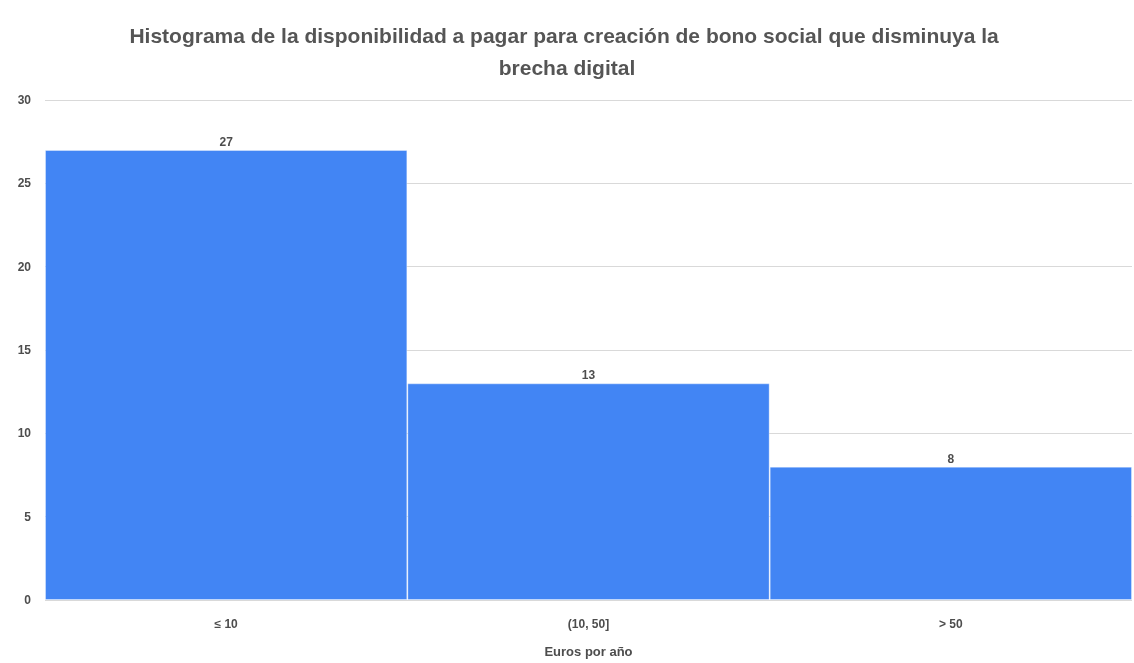 Image resolution: width=1134 pixels, height=663 pixels. Describe the element at coordinates (24, 100) in the screenshot. I see `y-tick-label: 30` at that location.